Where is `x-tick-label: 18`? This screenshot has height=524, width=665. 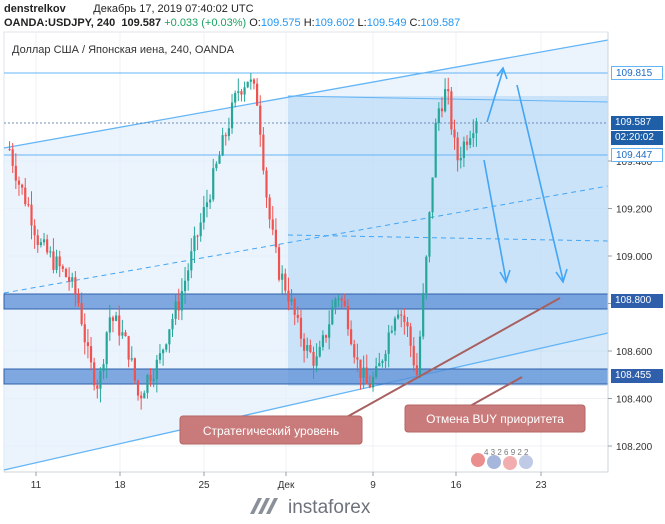 x-tick-label: 18 is located at coordinates (120, 485).